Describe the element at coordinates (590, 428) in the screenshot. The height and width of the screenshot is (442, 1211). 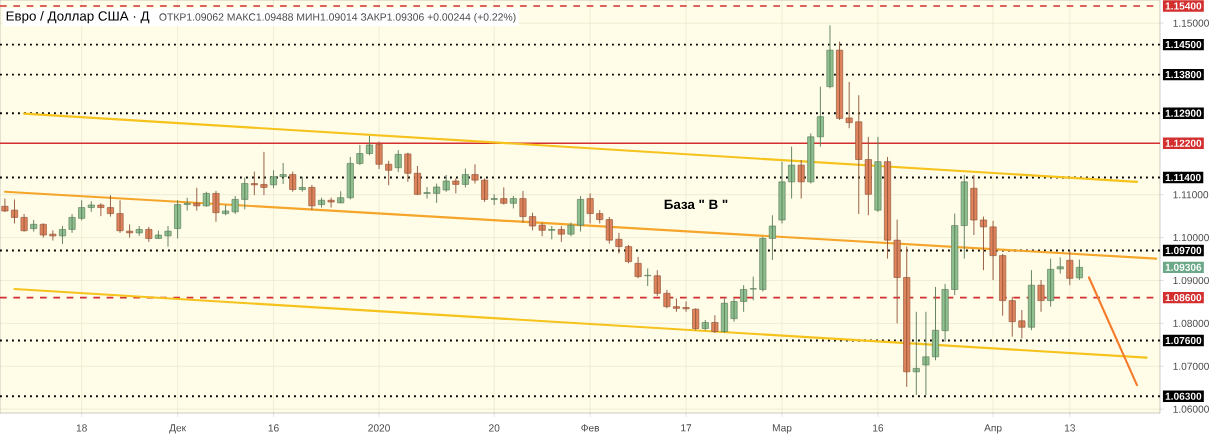
I see `x-tick-label: Фев` at that location.